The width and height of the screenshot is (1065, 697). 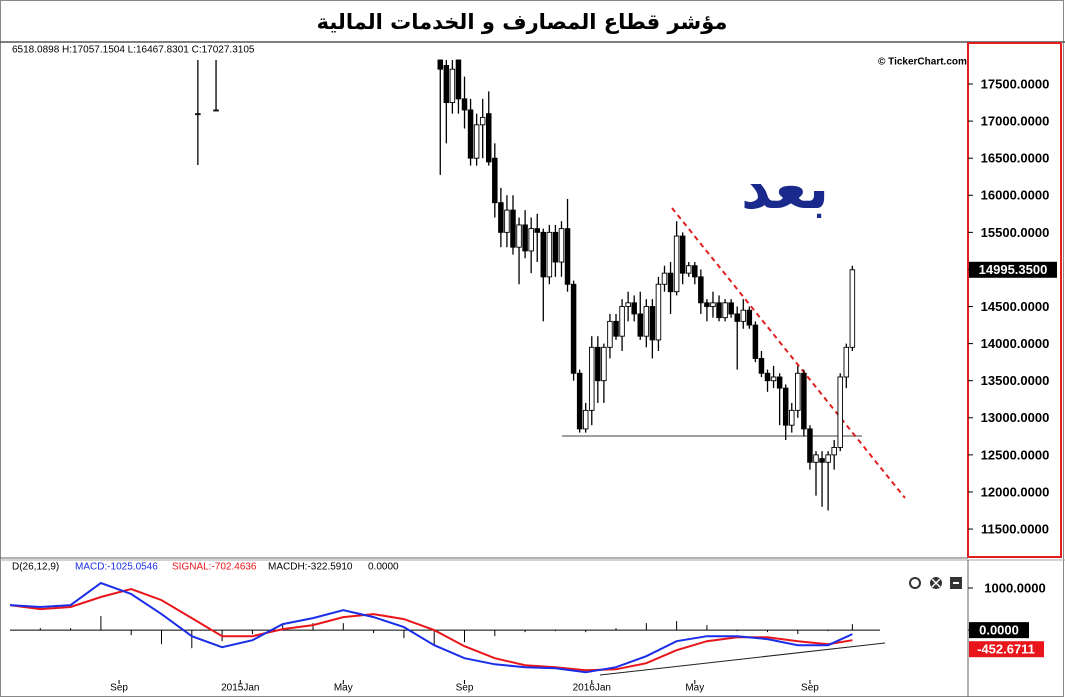 I want to click on x-tick-label: 2016Jan, so click(x=592, y=688).